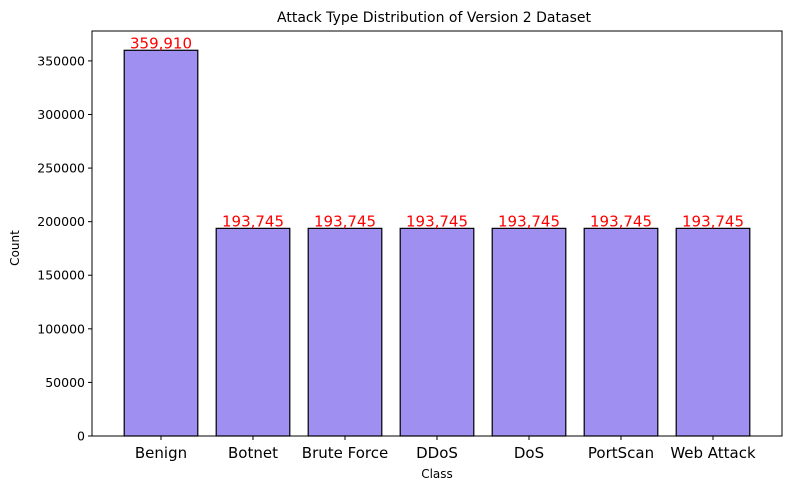  I want to click on y-tick-label: 50000, so click(65, 382).